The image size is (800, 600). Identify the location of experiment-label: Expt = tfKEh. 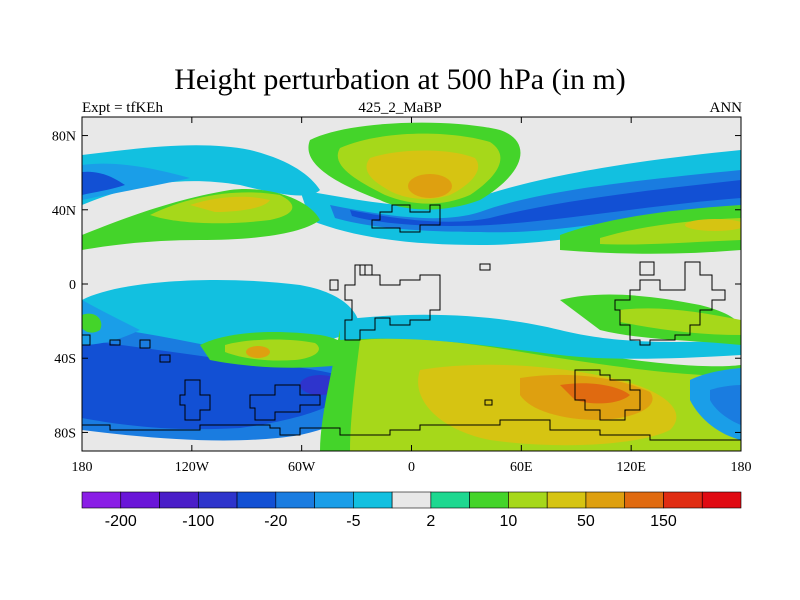
(122, 108).